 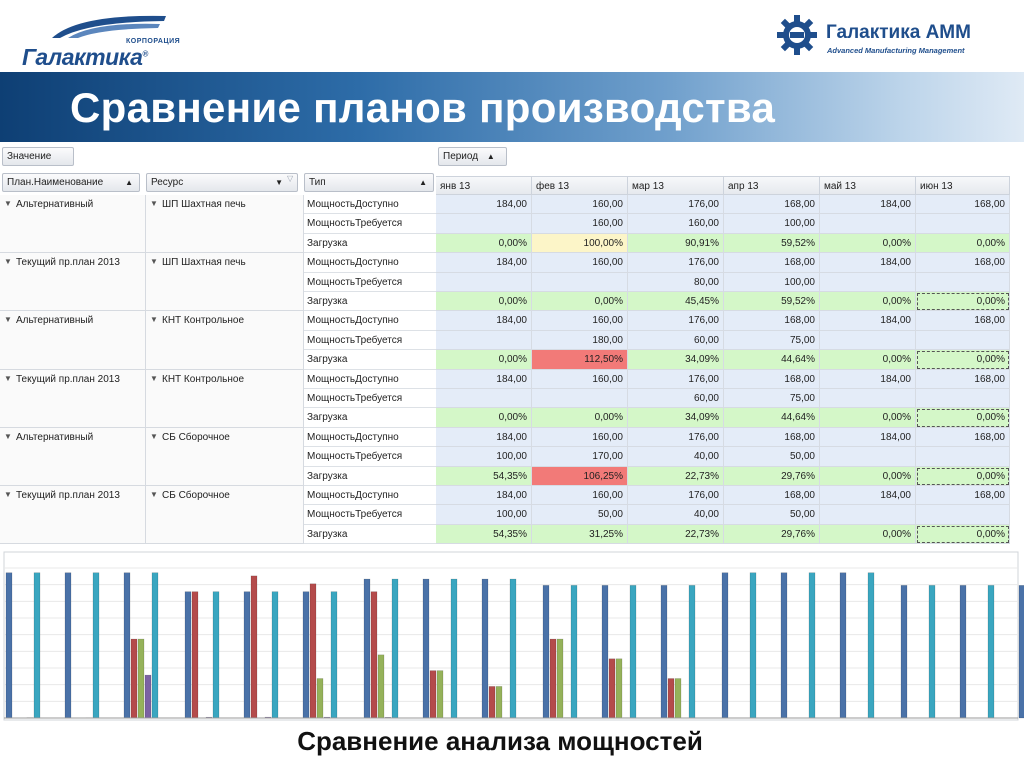 I want to click on value-cell: 90,91%, so click(x=676, y=243).